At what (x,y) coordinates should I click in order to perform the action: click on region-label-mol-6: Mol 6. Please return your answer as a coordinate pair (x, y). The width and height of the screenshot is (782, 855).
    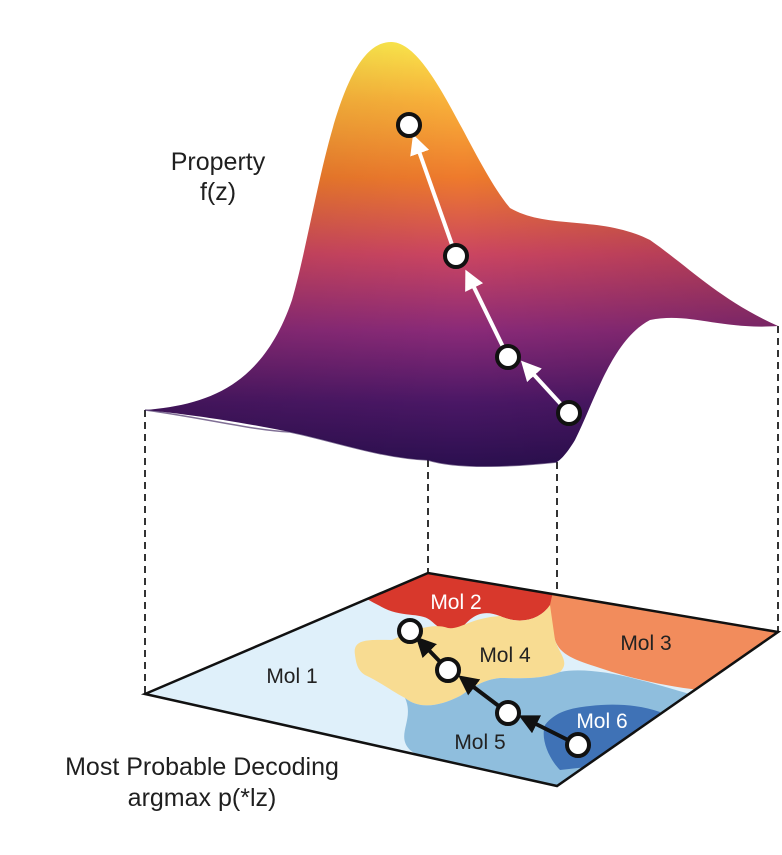
    Looking at the image, I should click on (601, 721).